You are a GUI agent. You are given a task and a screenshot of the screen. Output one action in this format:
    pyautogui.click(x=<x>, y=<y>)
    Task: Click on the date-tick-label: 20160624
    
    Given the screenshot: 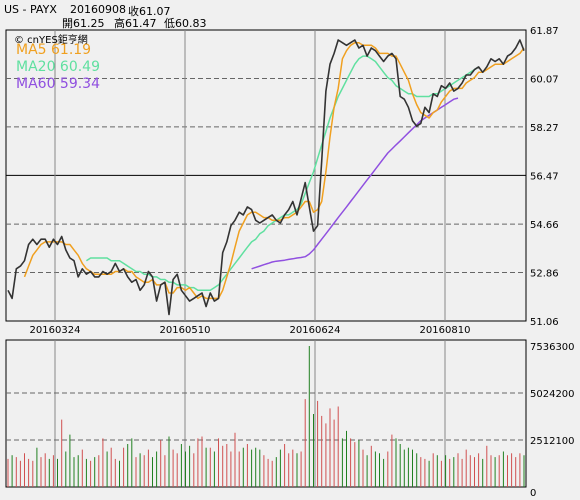 What is the action you would take?
    pyautogui.click(x=315, y=330)
    